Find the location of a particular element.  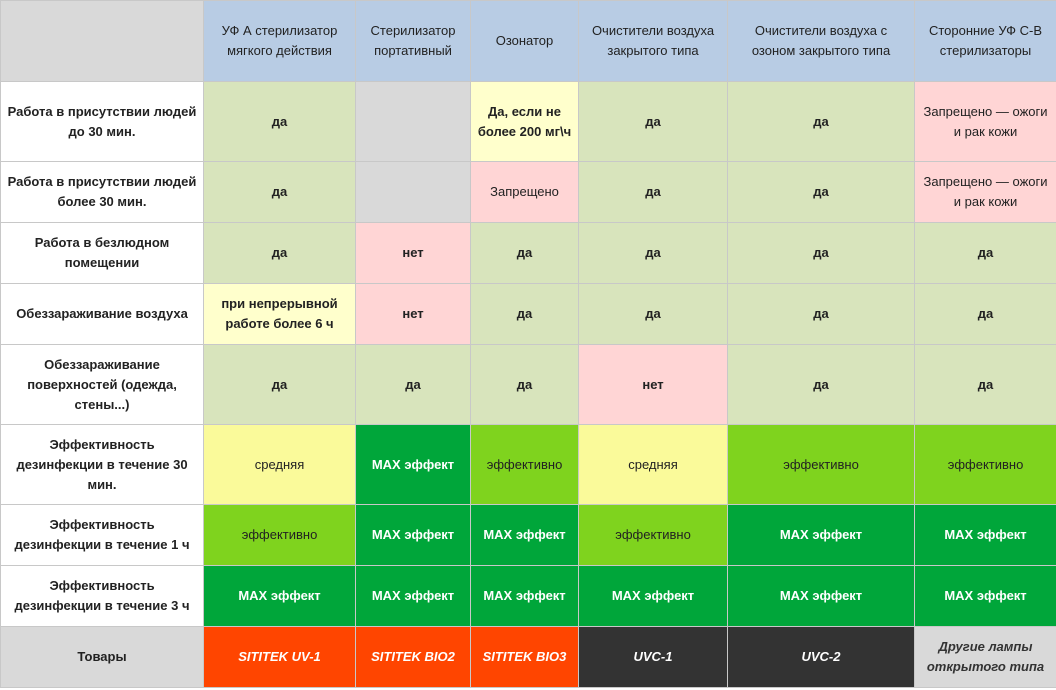

product-link-sititek-bio3: SITITEK BIO3 is located at coordinates (524, 657).